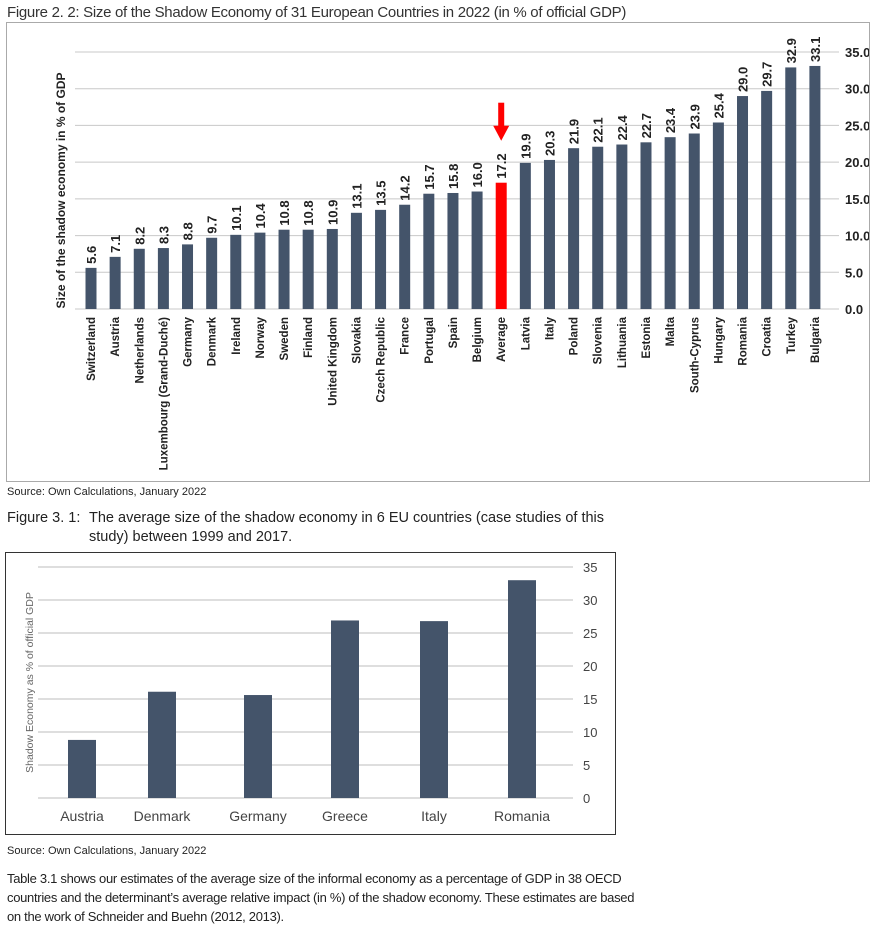 Image resolution: width=875 pixels, height=929 pixels. I want to click on data-label: 19.9, so click(525, 146).